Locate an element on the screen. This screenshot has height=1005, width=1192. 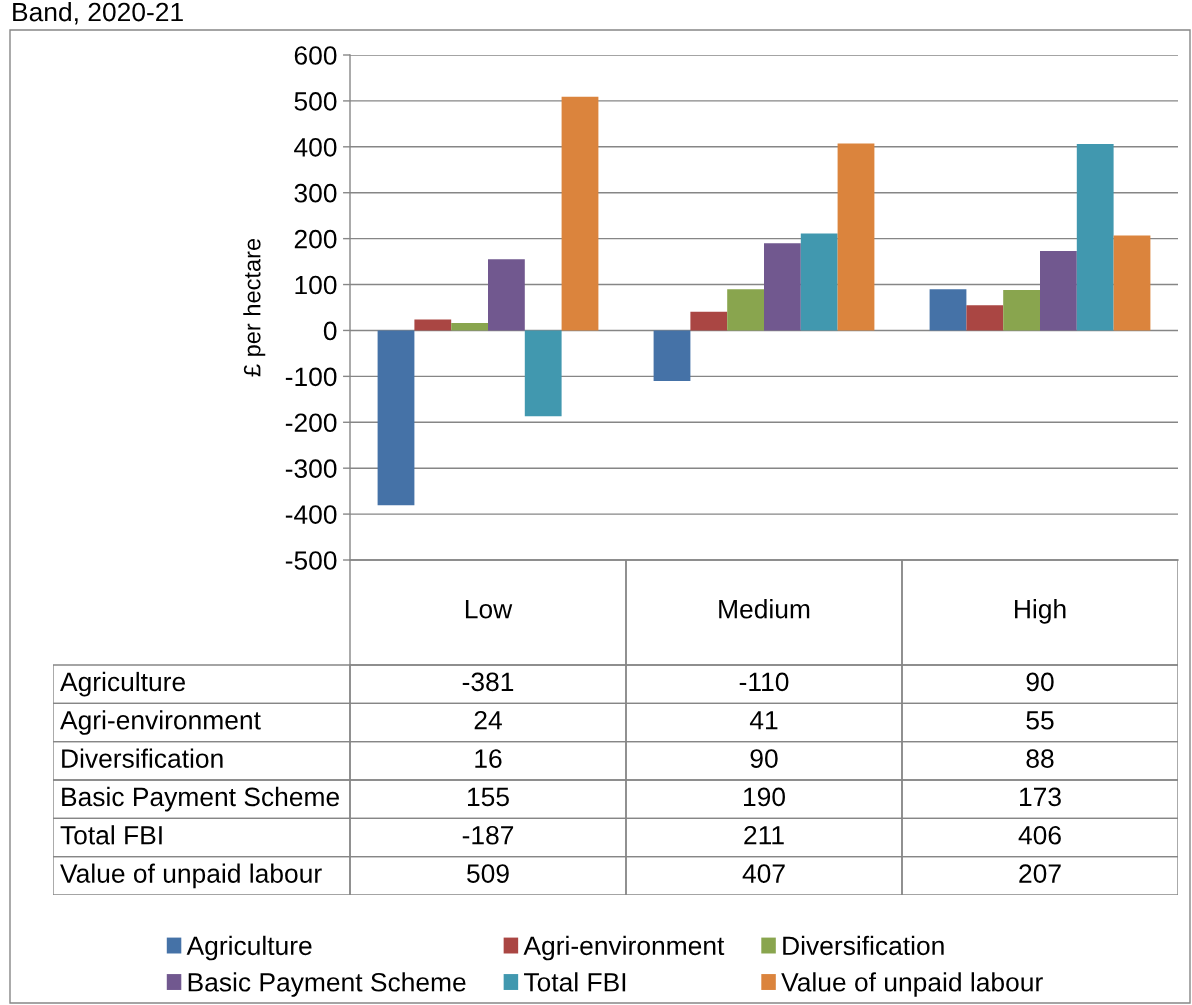
legend-label: Diversification is located at coordinates (863, 945).